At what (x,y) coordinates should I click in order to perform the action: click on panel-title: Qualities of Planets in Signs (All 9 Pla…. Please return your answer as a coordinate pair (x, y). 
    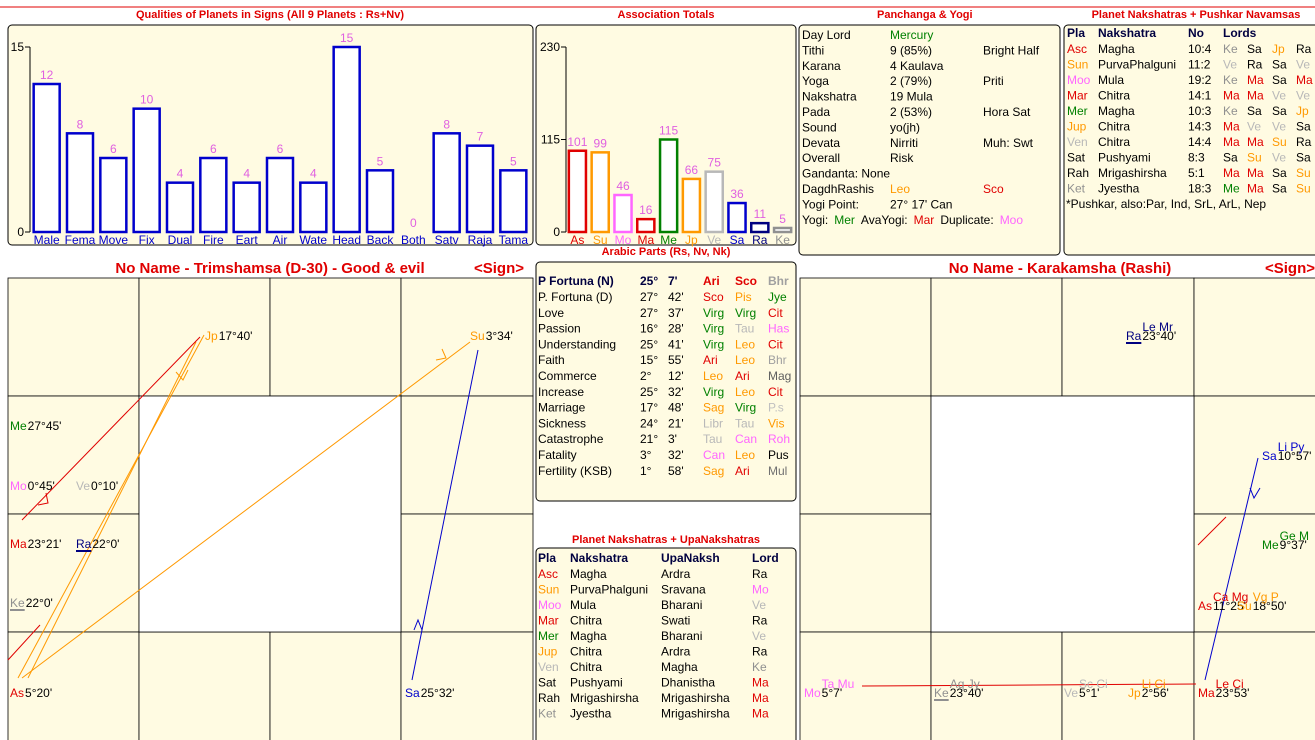
    Looking at the image, I should click on (270, 15).